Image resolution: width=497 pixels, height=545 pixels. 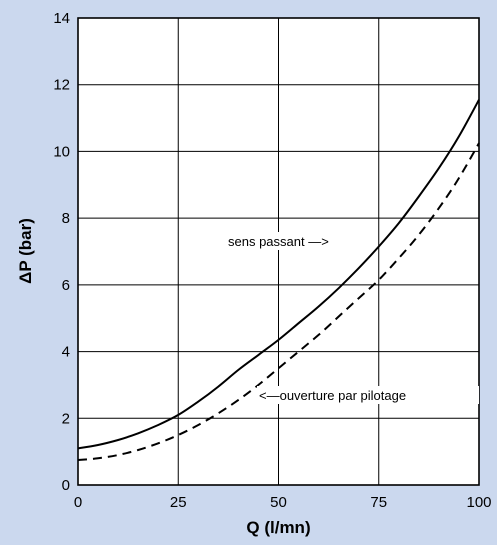 I want to click on x-tick-label: 25, so click(x=178, y=502).